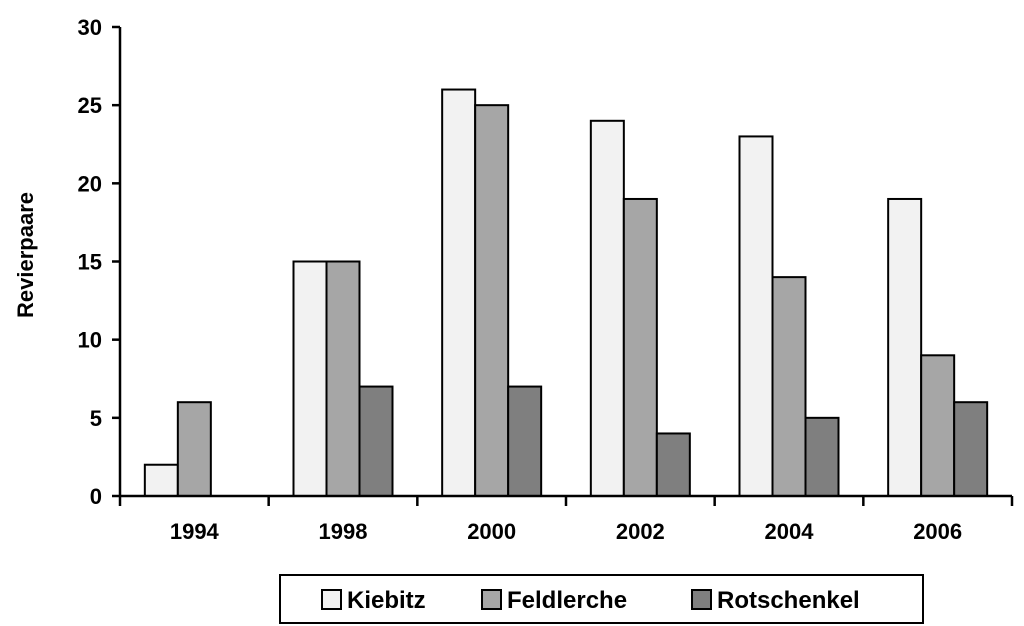 The height and width of the screenshot is (626, 1024). I want to click on bar-kiebitz-1994, so click(161, 480).